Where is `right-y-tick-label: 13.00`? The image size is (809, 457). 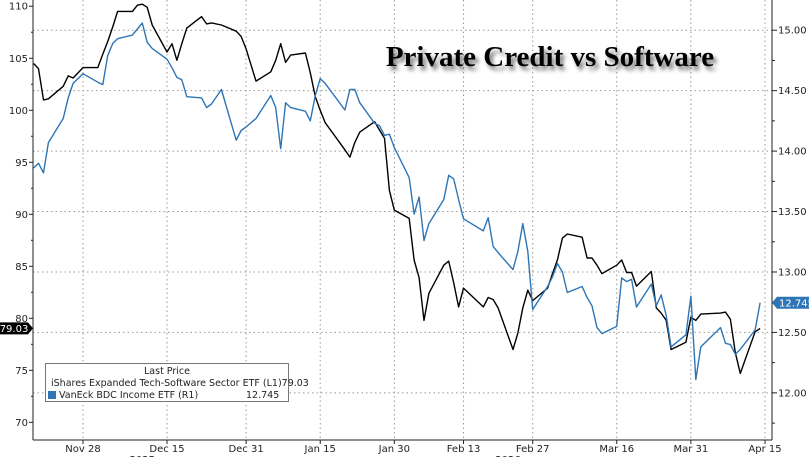 right-y-tick-label: 13.00 is located at coordinates (792, 272).